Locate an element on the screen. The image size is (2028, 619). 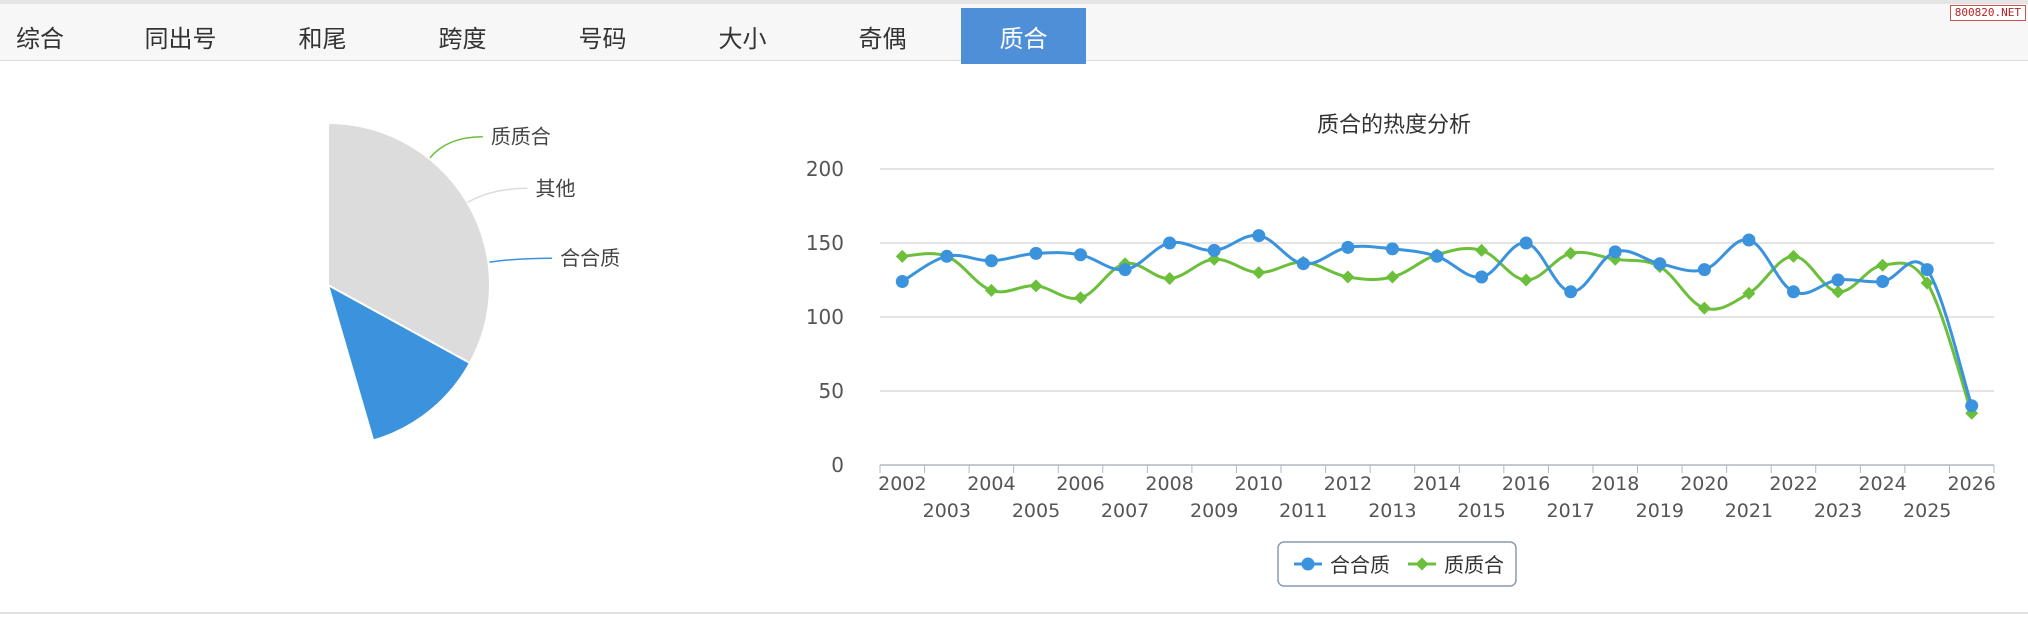
legend-label-1: 质质合 is located at coordinates (1474, 565).